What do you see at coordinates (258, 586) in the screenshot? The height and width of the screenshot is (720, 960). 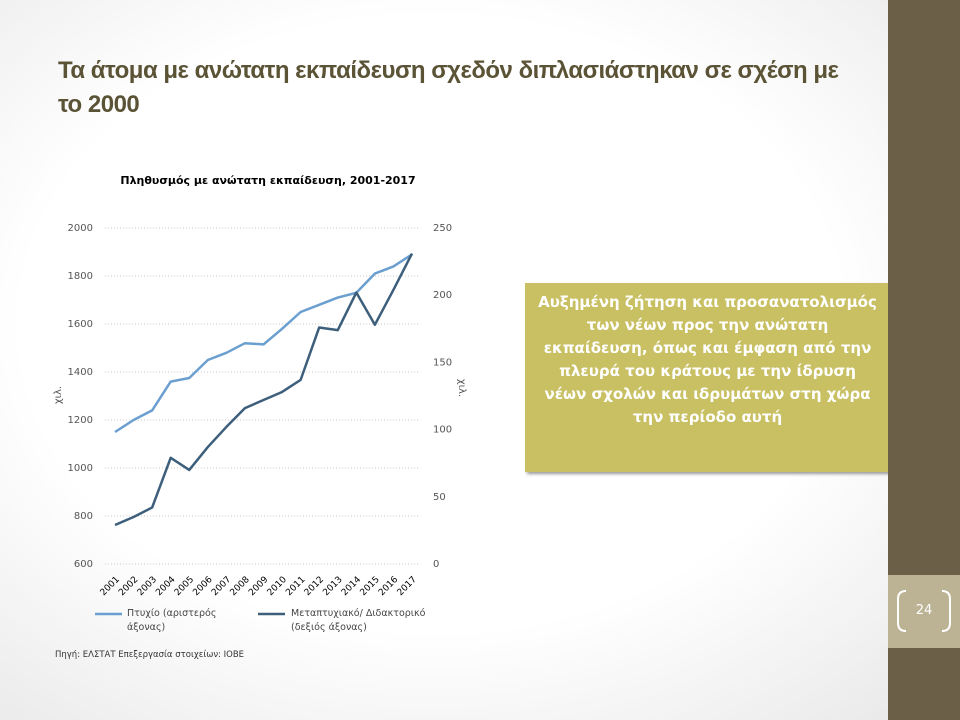 I see `x-tick-label: 2009` at bounding box center [258, 586].